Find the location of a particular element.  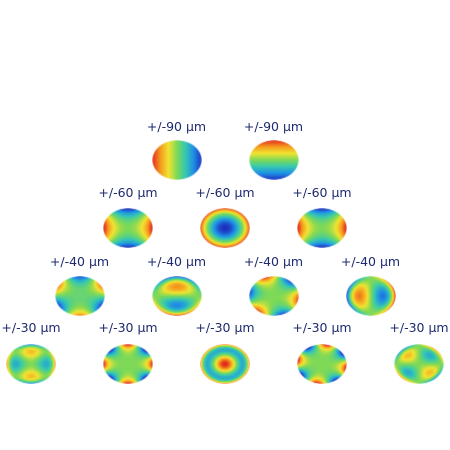

wavefront-map-astigmatism-vertical is located at coordinates (322, 228).